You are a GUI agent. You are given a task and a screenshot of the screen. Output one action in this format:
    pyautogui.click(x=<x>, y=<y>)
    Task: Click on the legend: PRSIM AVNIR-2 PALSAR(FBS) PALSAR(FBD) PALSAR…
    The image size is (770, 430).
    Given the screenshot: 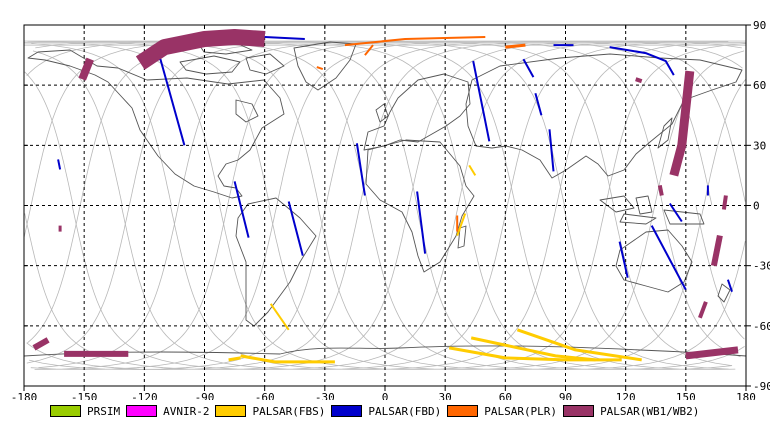 What is the action you would take?
    pyautogui.click(x=377, y=411)
    